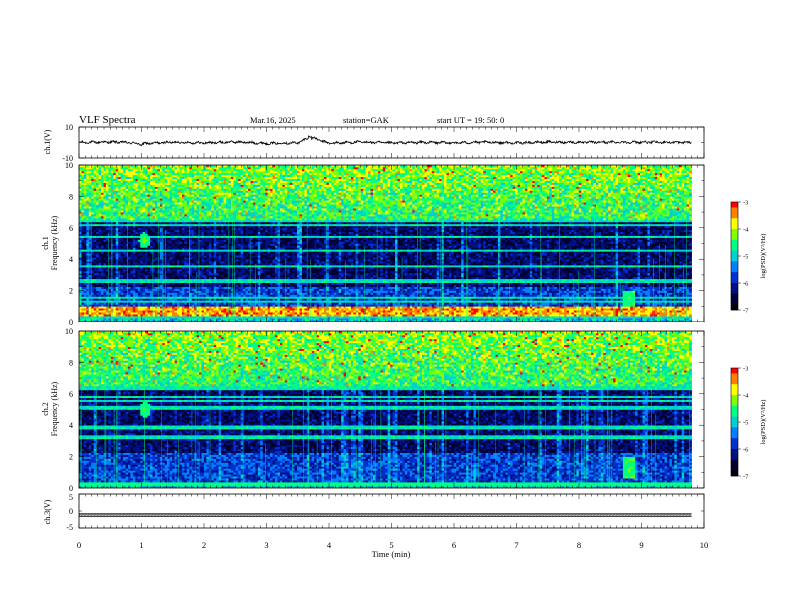 This screenshot has height=612, width=792. I want to click on figure-title: VLF Spectra, so click(107, 120).